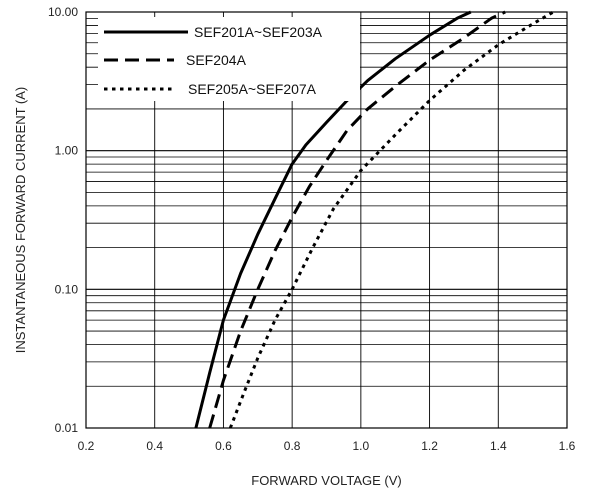 This screenshot has width=596, height=491. Describe the element at coordinates (216, 60) in the screenshot. I see `legend-label-2: SEF204A` at that location.